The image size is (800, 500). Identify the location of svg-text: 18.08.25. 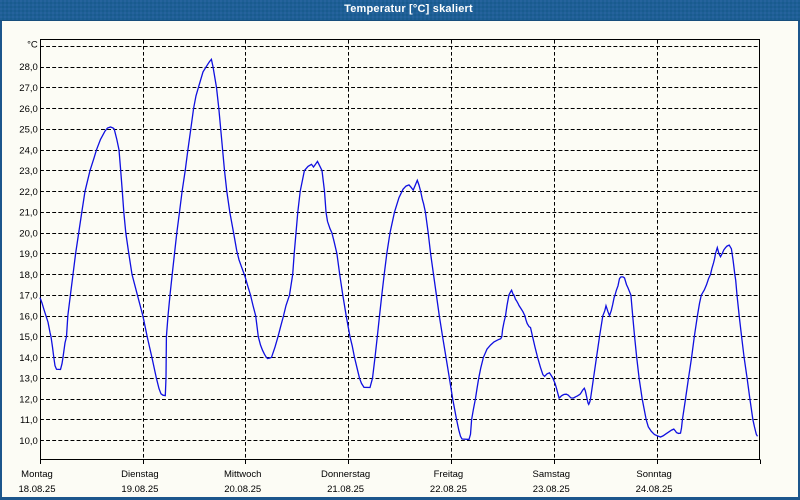
(37, 489).